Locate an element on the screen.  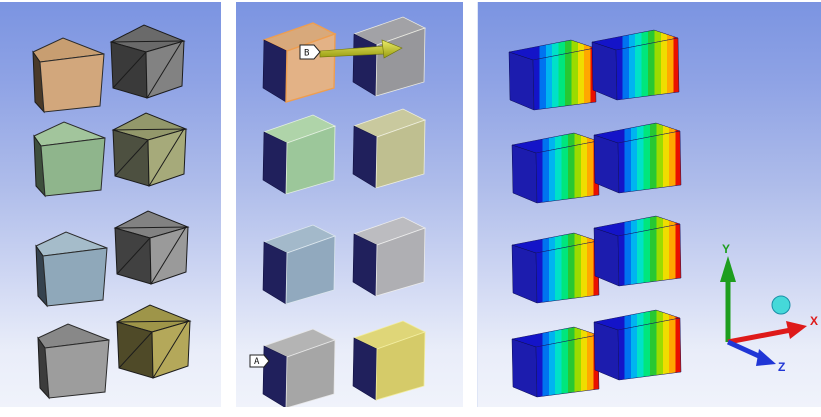
z-axis-arrowhead is located at coordinates (766, 357).